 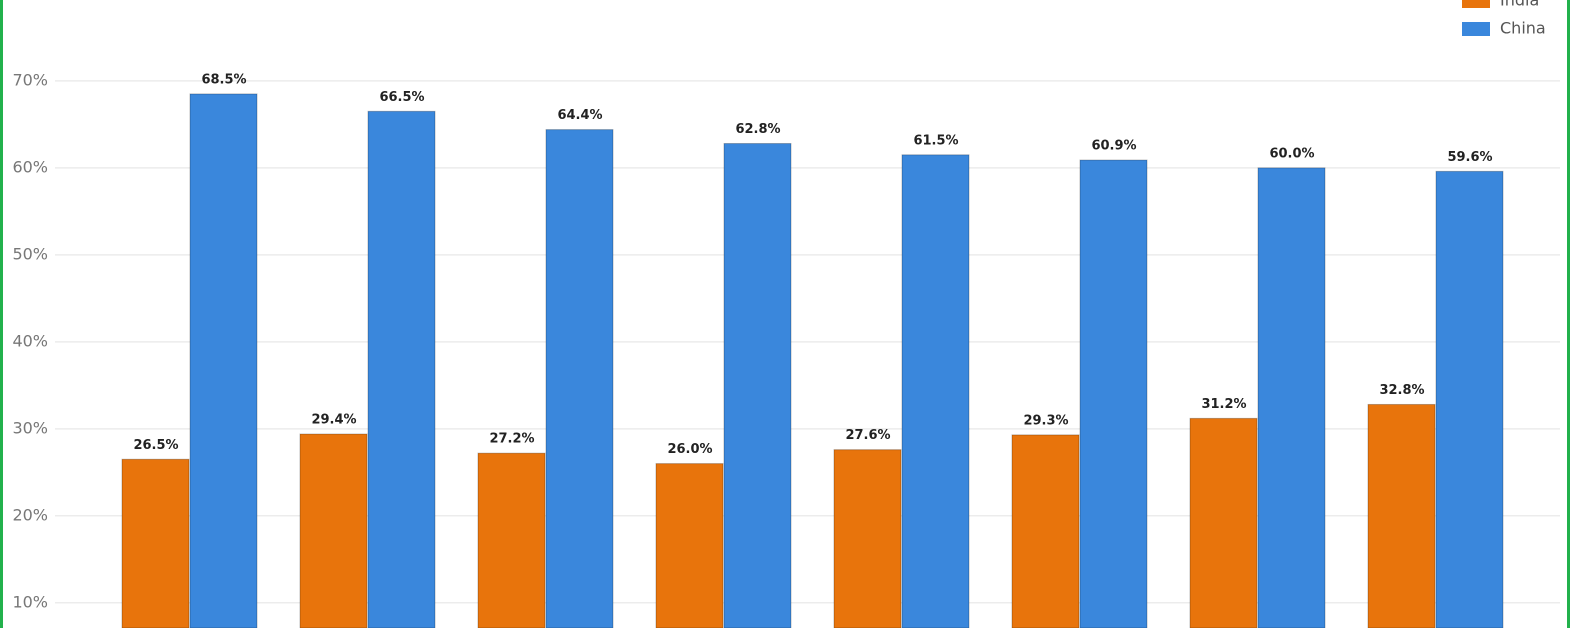 I want to click on value-label: 27.2%, so click(x=511, y=439).